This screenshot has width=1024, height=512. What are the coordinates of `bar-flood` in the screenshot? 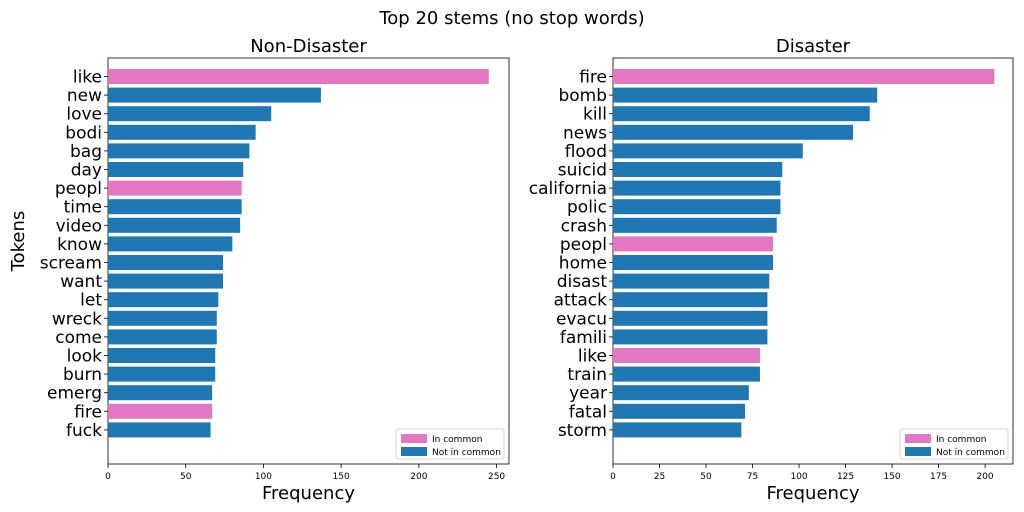 It's located at (708, 151).